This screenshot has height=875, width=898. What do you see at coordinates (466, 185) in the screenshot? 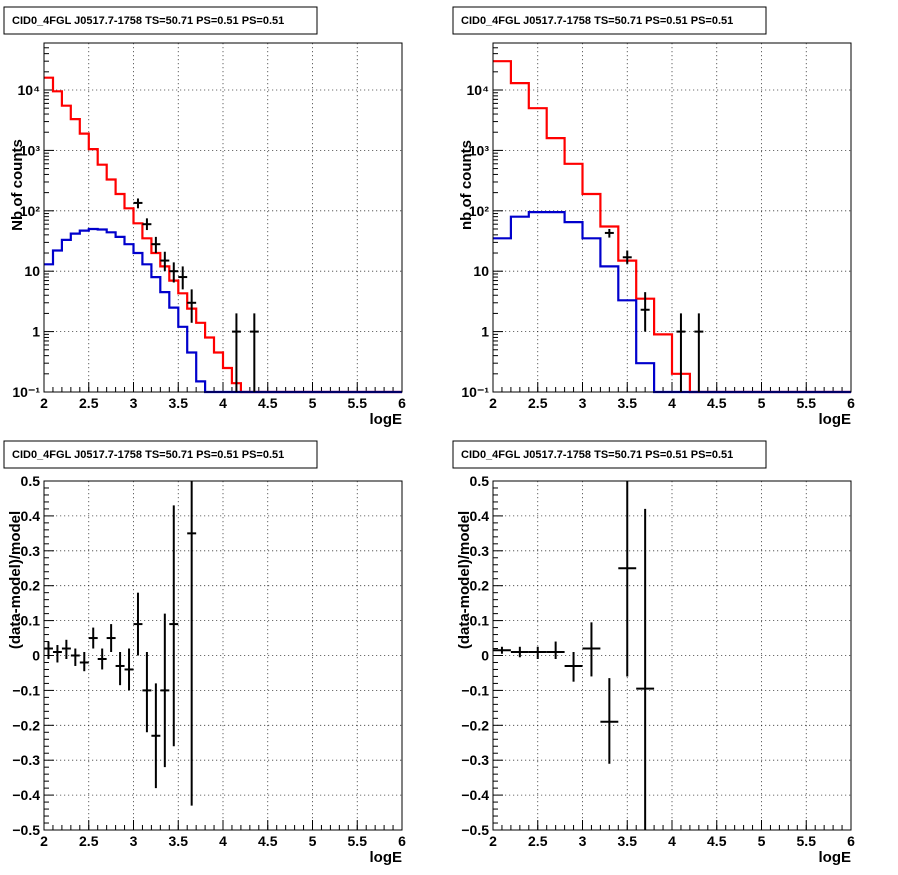
I see `y-axis-label: nb of counts` at bounding box center [466, 185].